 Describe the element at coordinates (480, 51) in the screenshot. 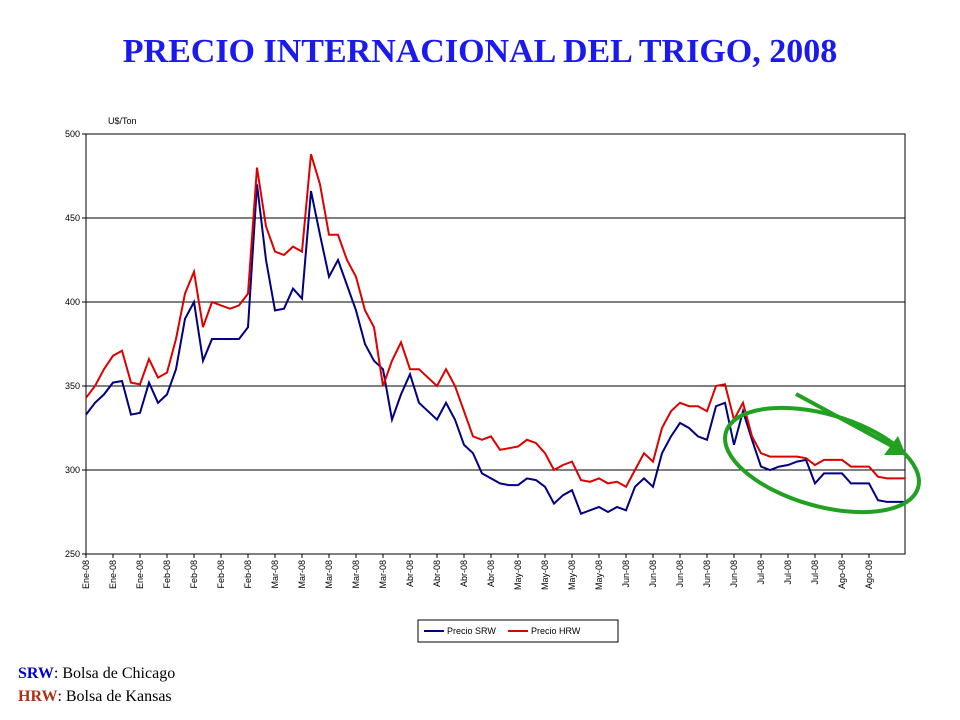

I see `chart-title: PRECIO INTERNACIONAL DEL TRIGO, 2008` at that location.